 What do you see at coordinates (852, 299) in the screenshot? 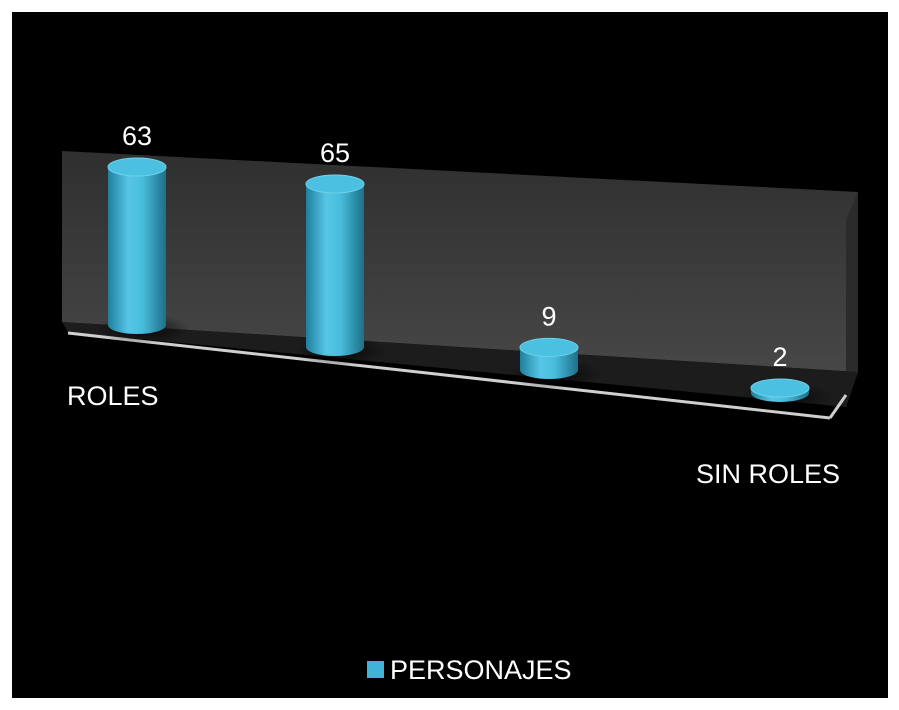
I see `chart-side-wall` at bounding box center [852, 299].